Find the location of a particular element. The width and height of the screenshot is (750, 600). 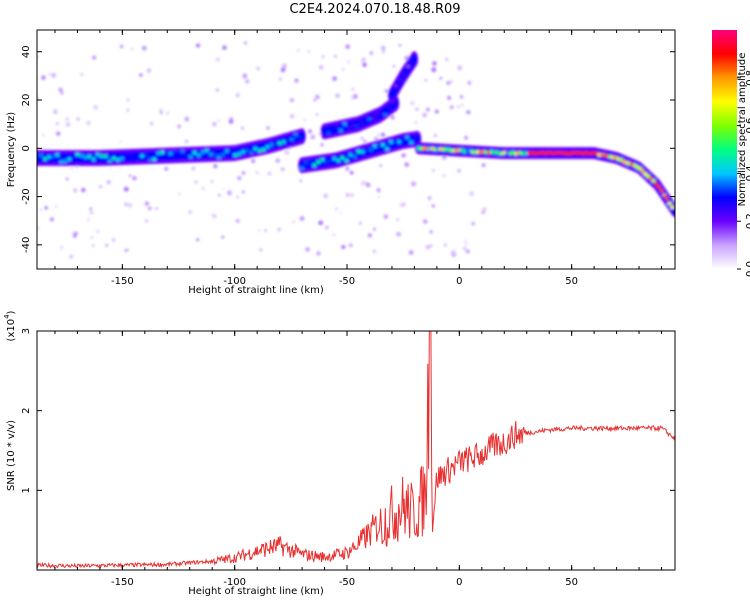

spectrogram-y-tick-label: -40 is located at coordinates (26, 245).